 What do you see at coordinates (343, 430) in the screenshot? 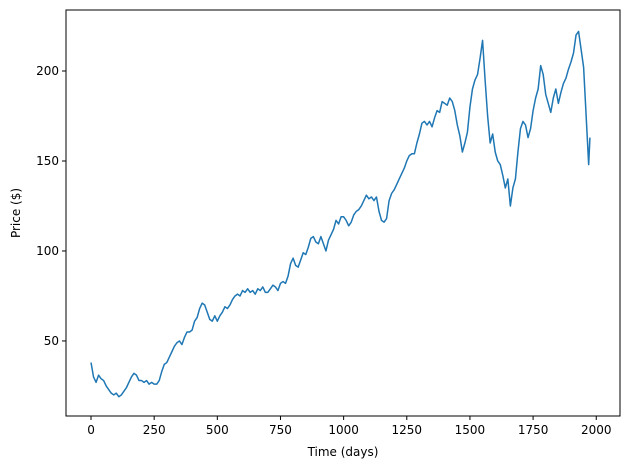
I see `x-tick-label: 1000` at bounding box center [343, 430].